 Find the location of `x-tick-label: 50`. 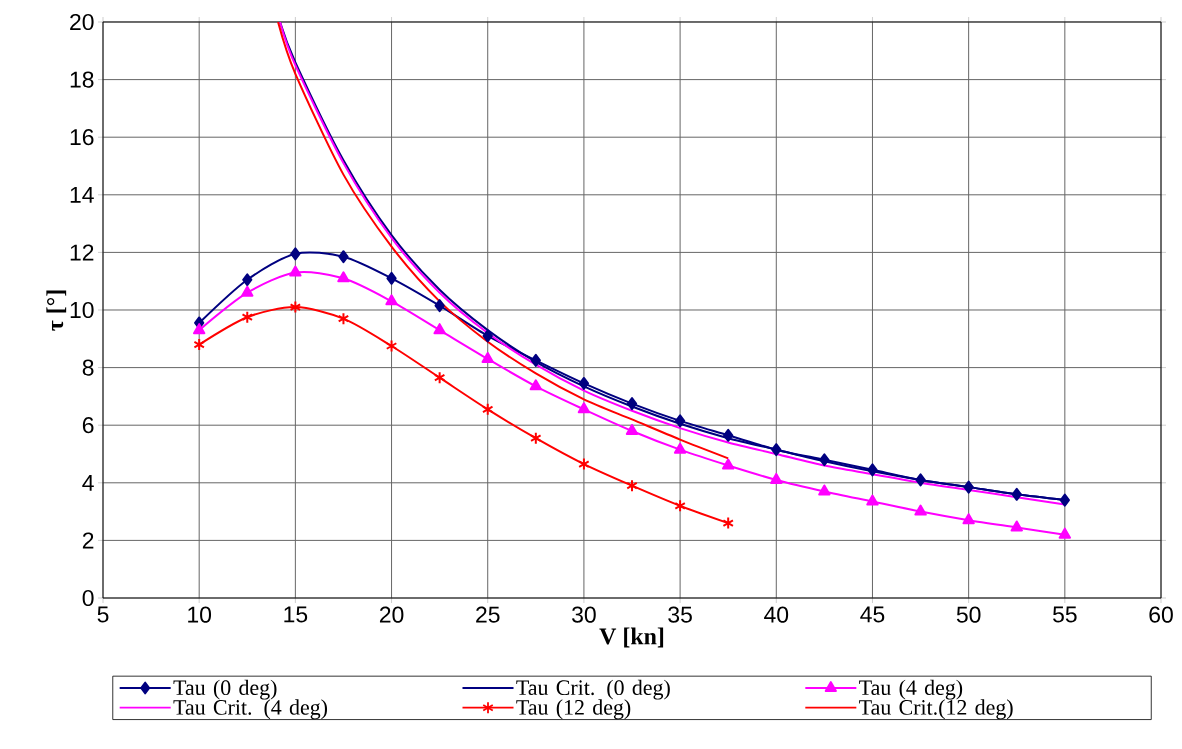

x-tick-label: 50 is located at coordinates (968, 614).